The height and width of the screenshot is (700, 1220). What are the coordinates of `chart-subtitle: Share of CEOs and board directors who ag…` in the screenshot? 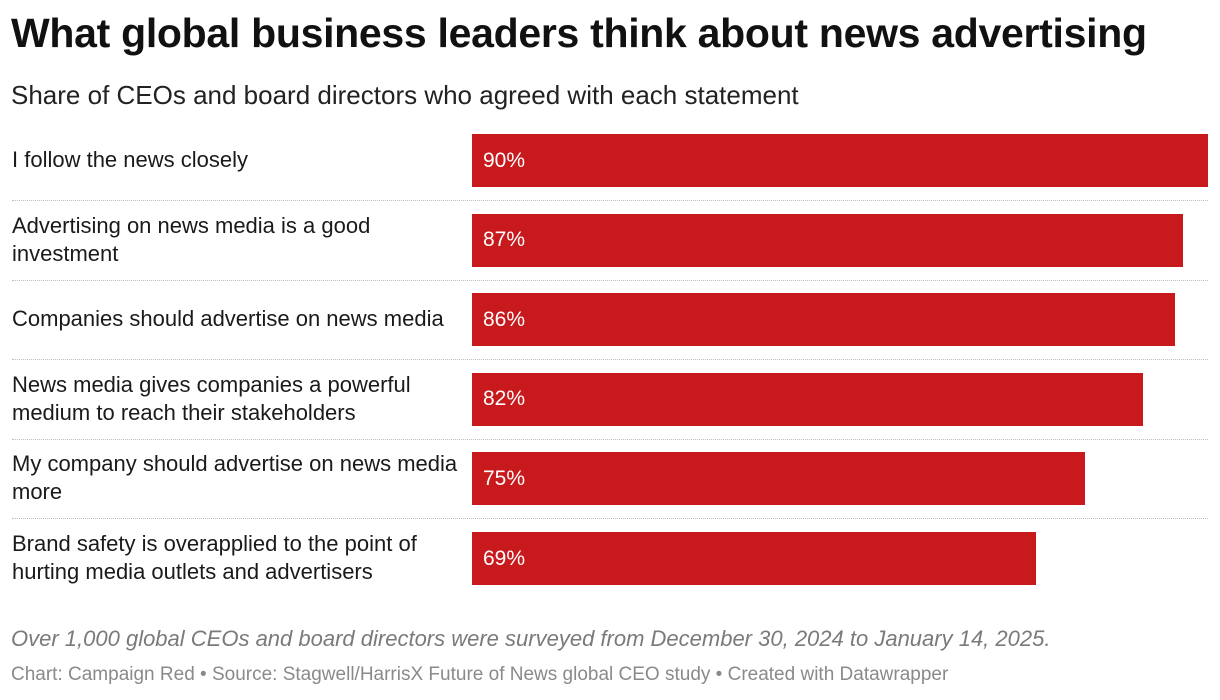 It's located at (405, 95).